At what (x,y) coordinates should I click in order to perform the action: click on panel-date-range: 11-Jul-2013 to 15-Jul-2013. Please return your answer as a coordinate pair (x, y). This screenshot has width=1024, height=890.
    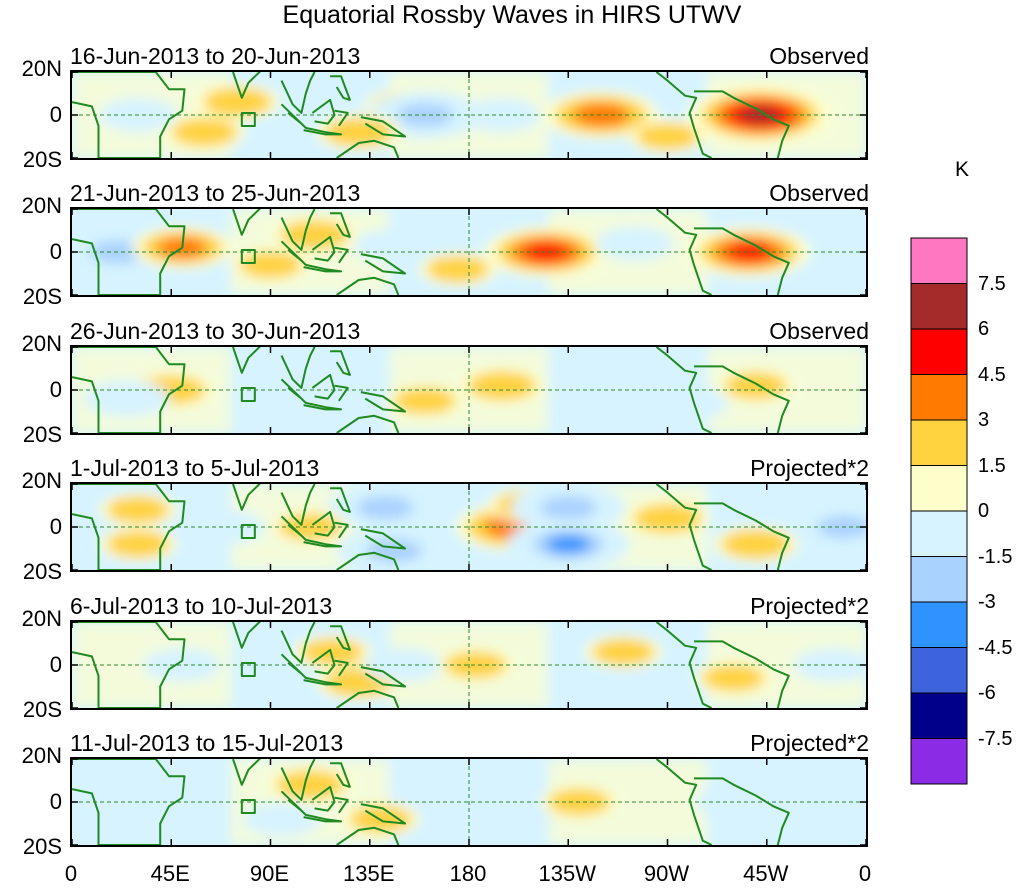
    Looking at the image, I should click on (207, 743).